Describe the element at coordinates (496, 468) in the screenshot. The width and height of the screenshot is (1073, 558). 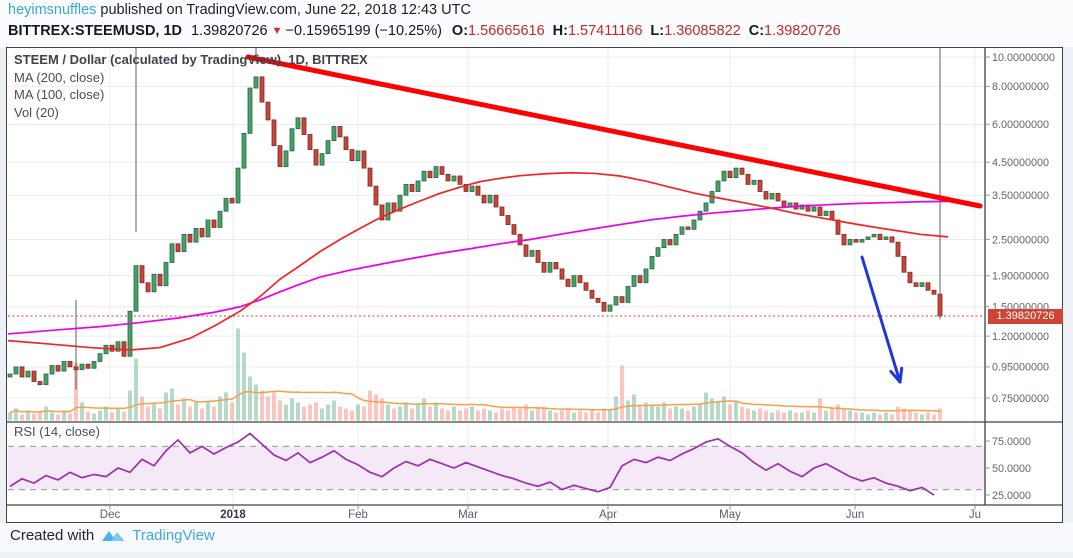
I see `rsi-band-fill` at that location.